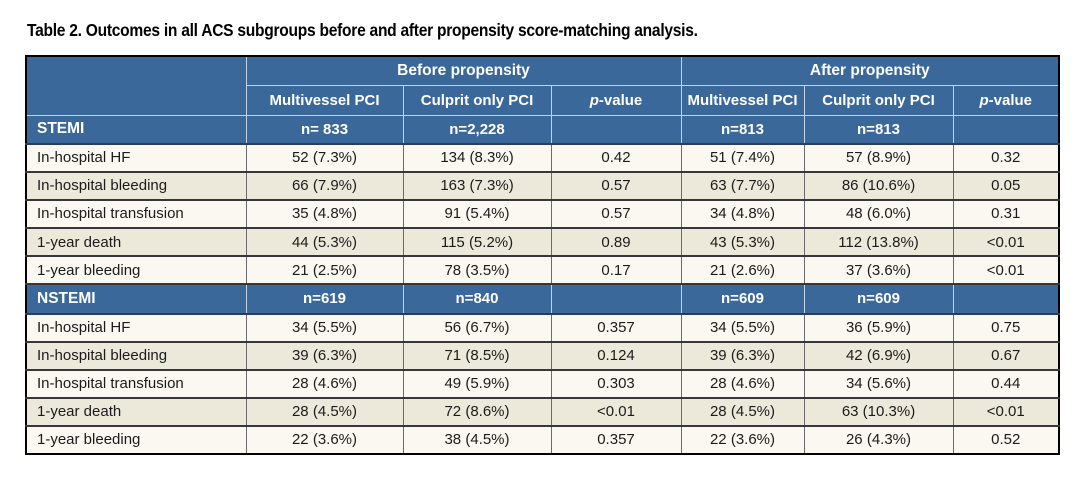 This screenshot has height=480, width=1082. Describe the element at coordinates (878, 411) in the screenshot. I see `cell-value: 63 (10.3%)` at that location.